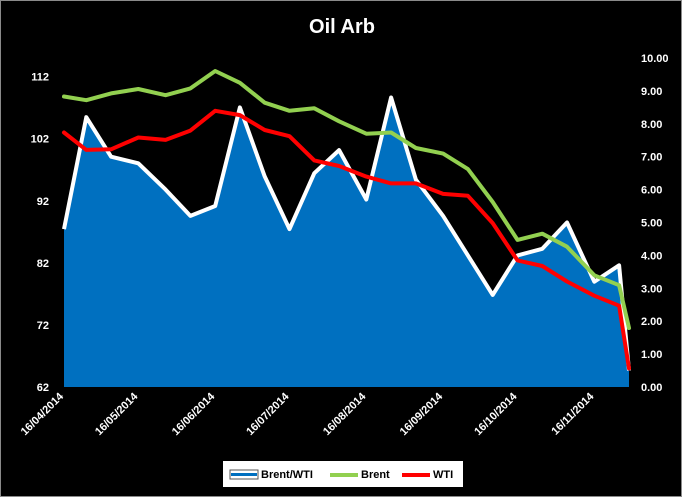 The image size is (682, 498). I want to click on left-axis: 62 72 82 92 102 112, so click(40, 233).